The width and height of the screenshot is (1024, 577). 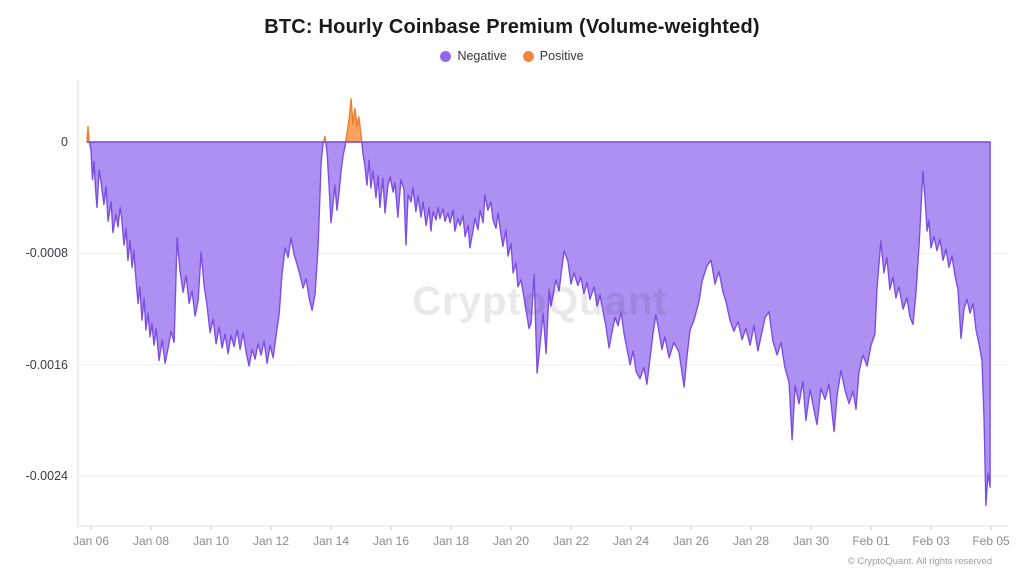 What do you see at coordinates (46, 476) in the screenshot?
I see `y-tick-label: -0.0024` at bounding box center [46, 476].